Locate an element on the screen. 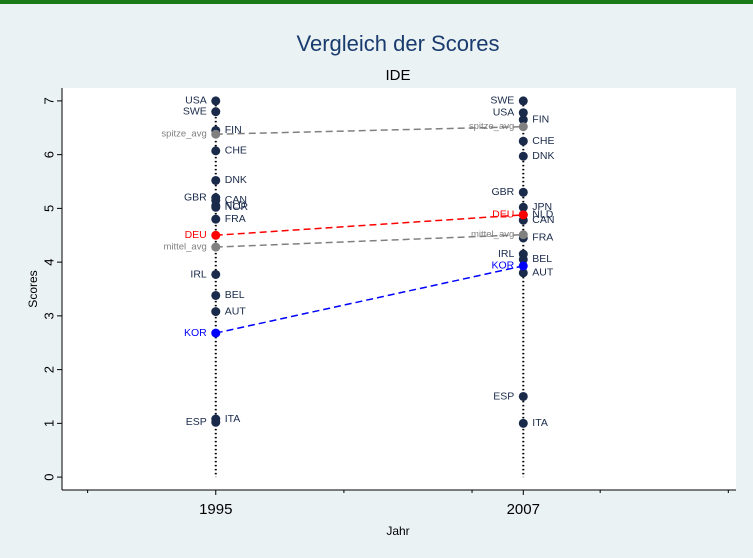 The height and width of the screenshot is (558, 753). chart-subtitle: IDE is located at coordinates (397, 75).